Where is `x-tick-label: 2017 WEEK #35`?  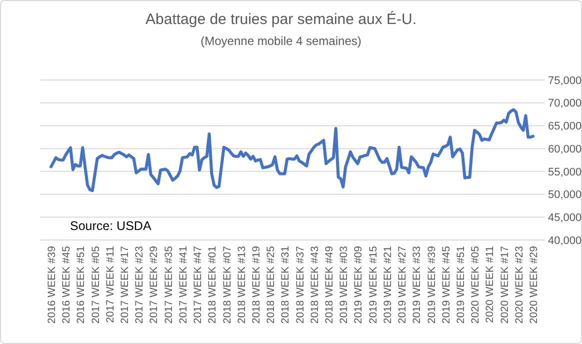
x-tick-label: 2017 WEEK #35 is located at coordinates (168, 285).